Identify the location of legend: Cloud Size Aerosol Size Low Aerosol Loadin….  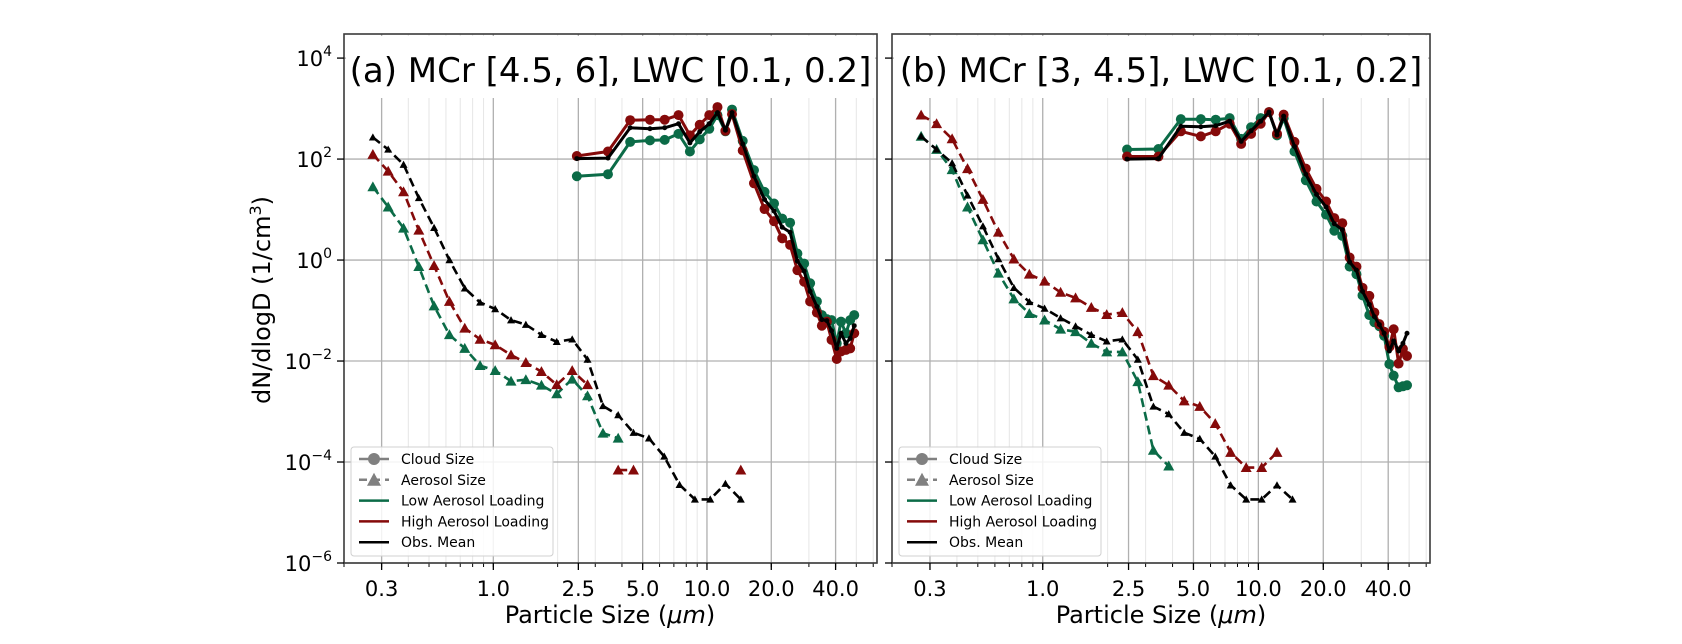
(1000, 501).